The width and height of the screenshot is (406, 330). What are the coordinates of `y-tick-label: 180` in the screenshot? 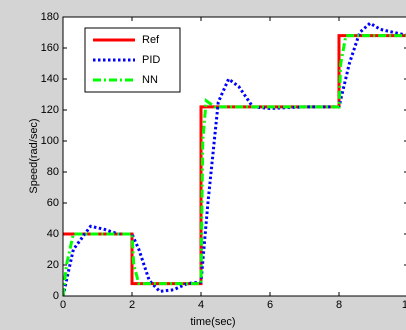 It's located at (50, 17).